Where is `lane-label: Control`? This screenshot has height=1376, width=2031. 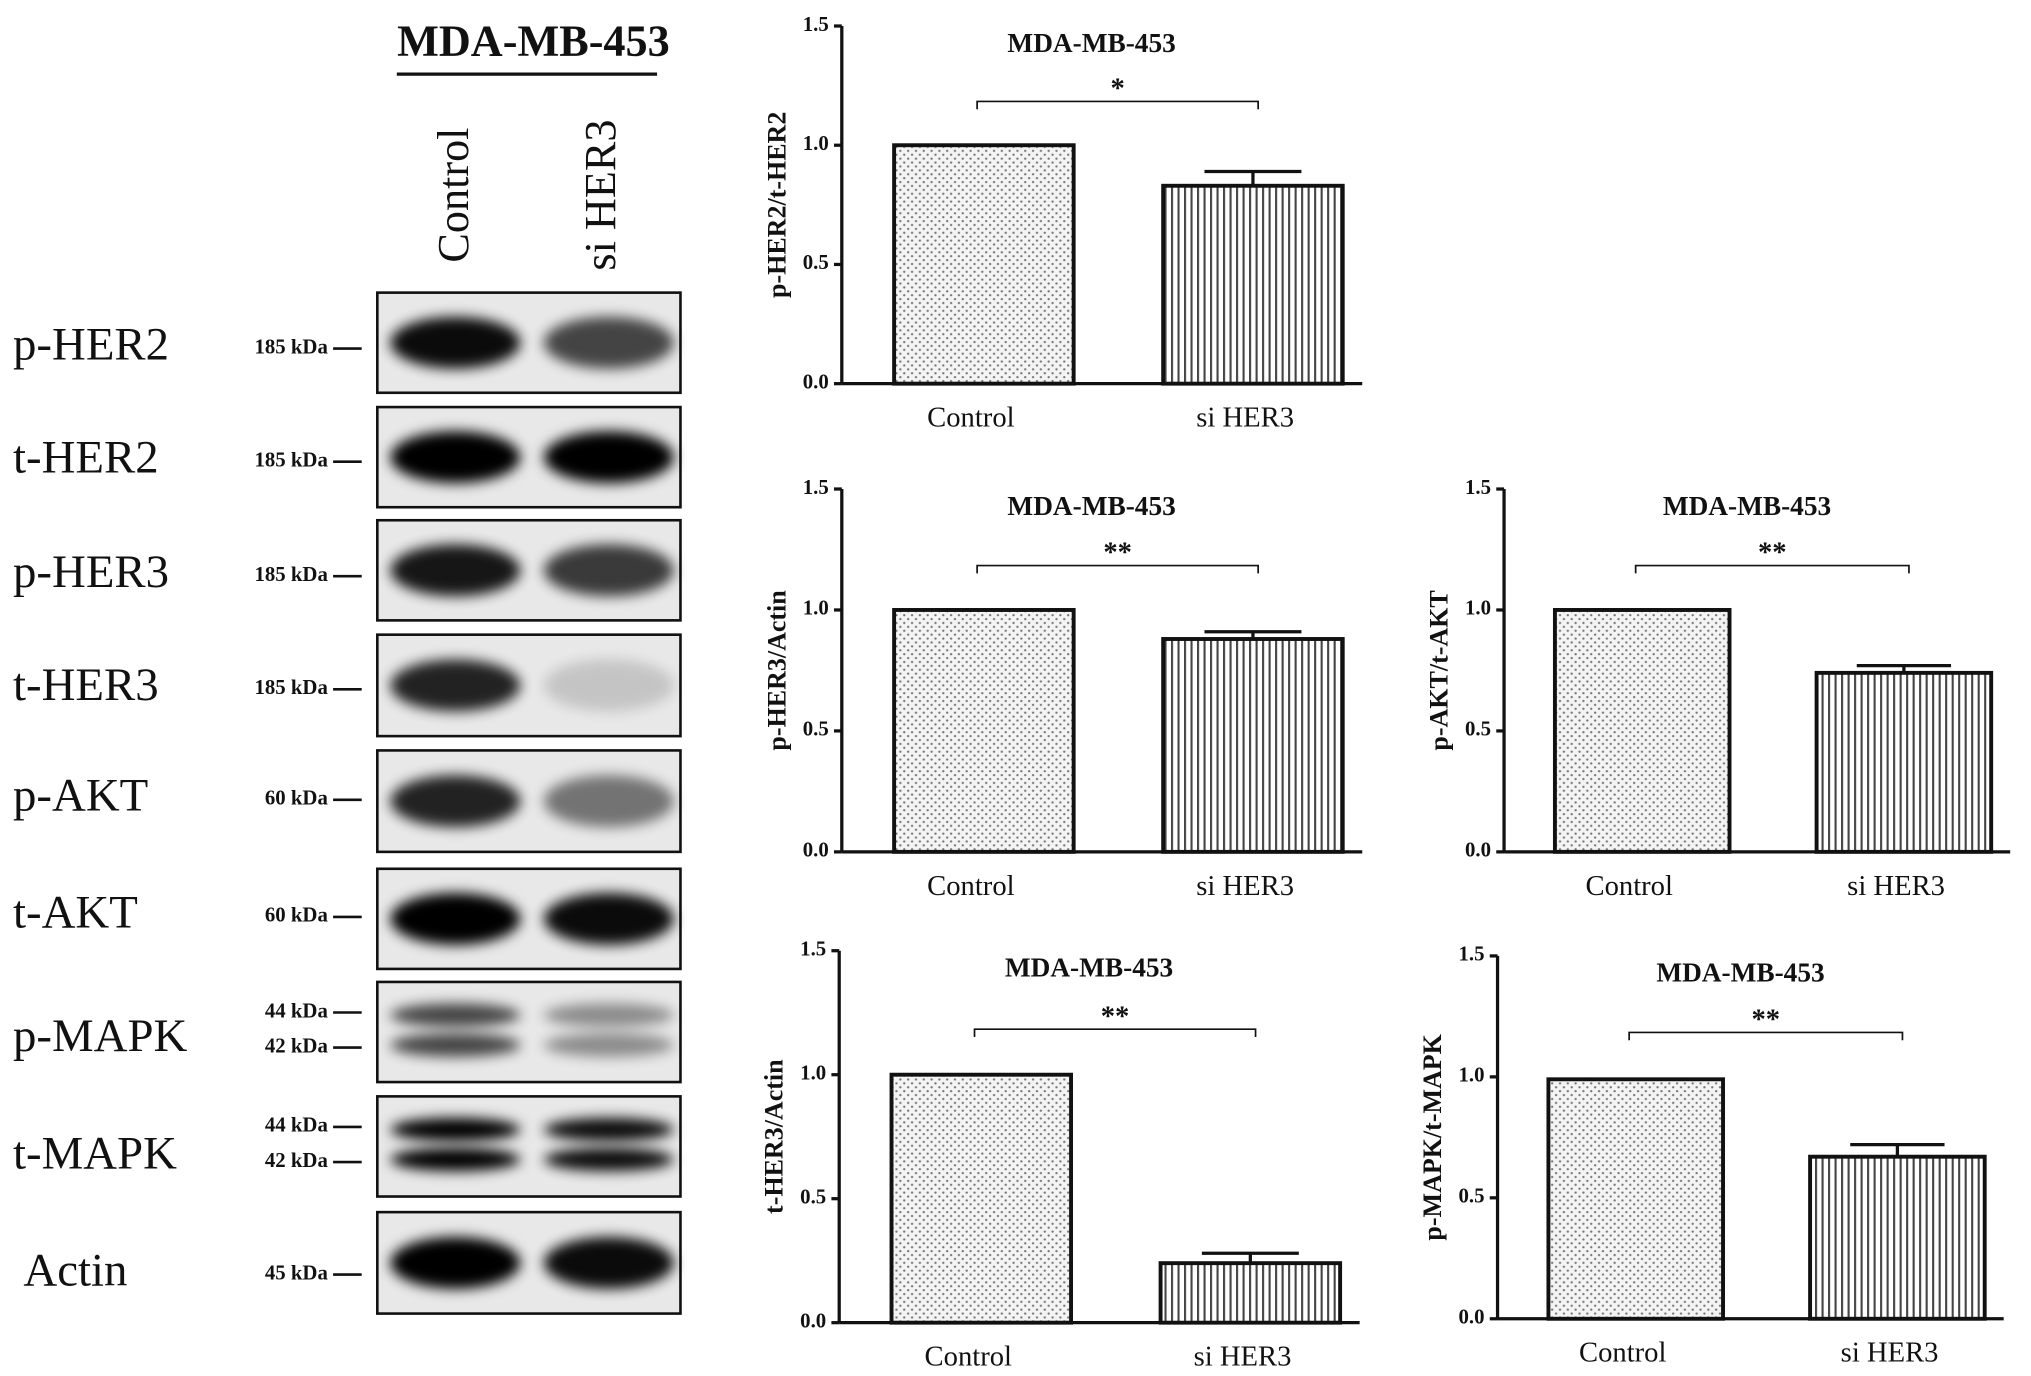 lane-label: Control is located at coordinates (453, 195).